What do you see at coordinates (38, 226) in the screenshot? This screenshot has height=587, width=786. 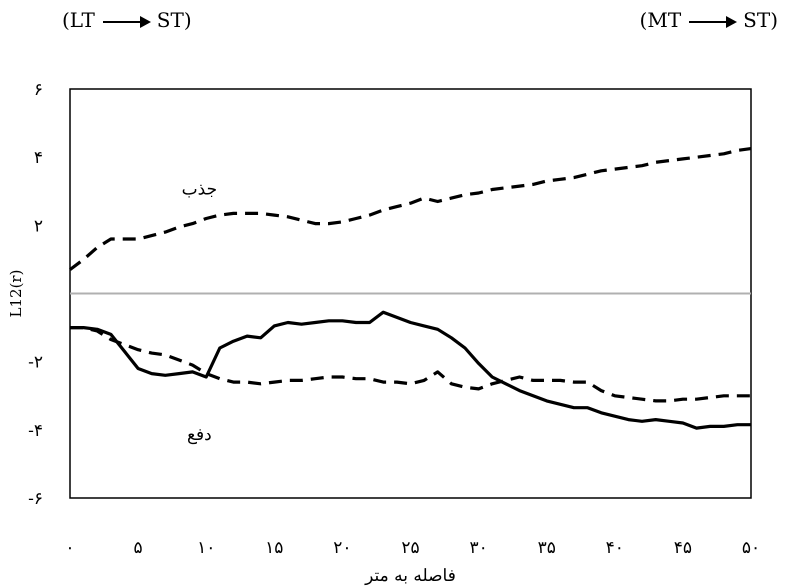 I see `y-tick-label: ۲` at bounding box center [38, 226].